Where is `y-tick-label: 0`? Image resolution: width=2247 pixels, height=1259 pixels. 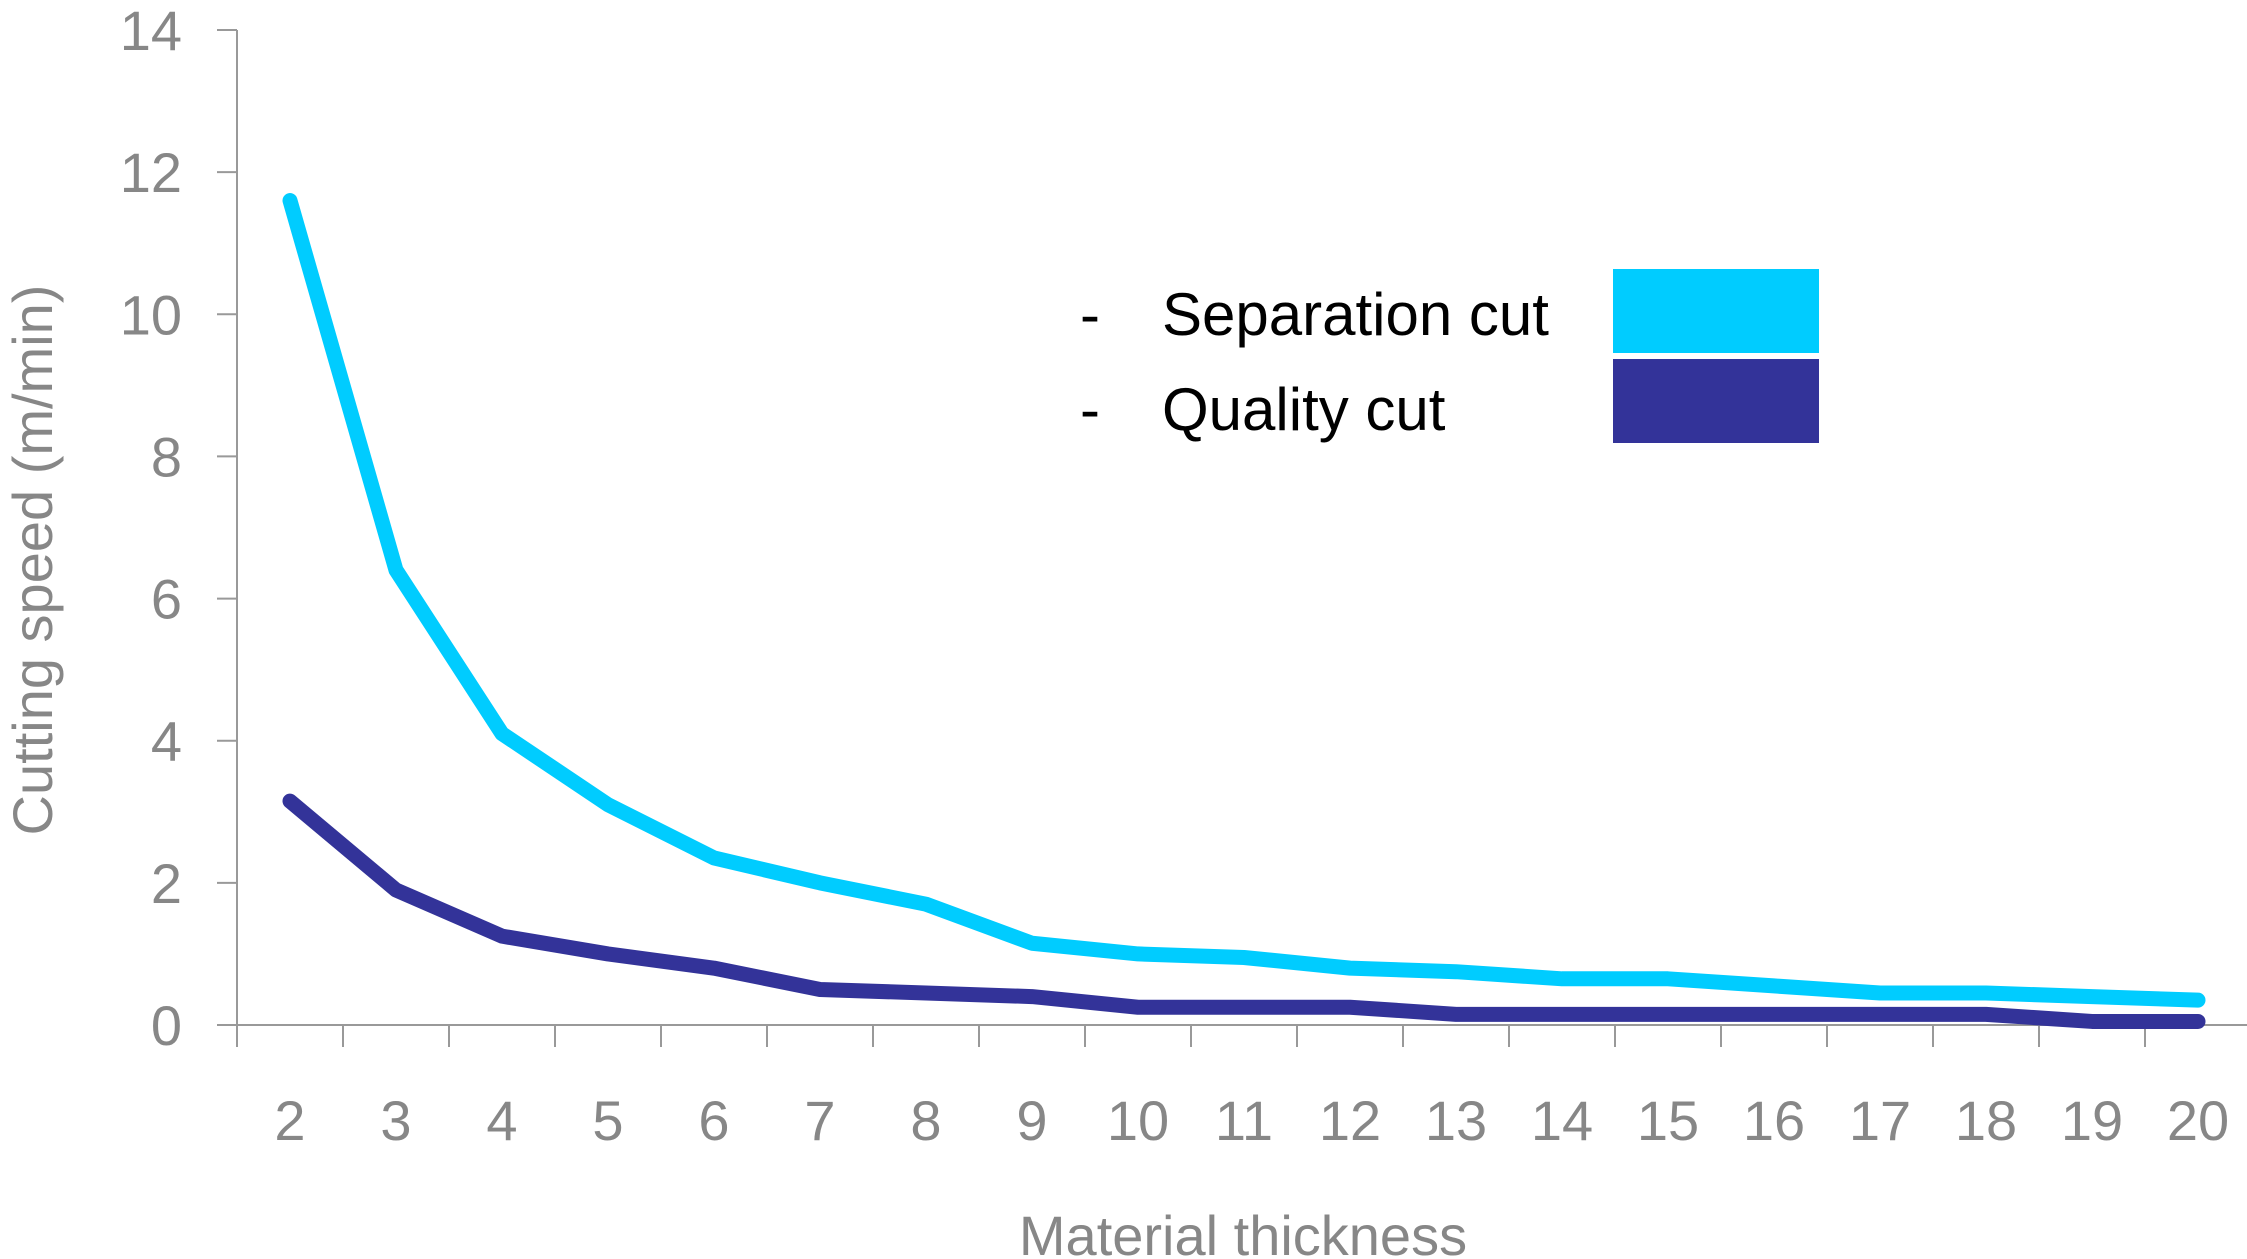
y-tick-label: 0 is located at coordinates (166, 1025).